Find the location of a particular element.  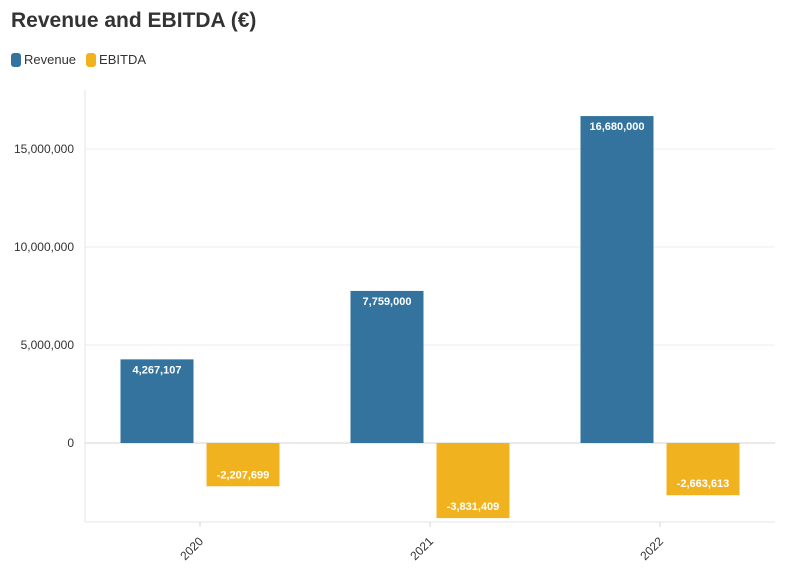

data-label: 16,680,000 is located at coordinates (616, 127).